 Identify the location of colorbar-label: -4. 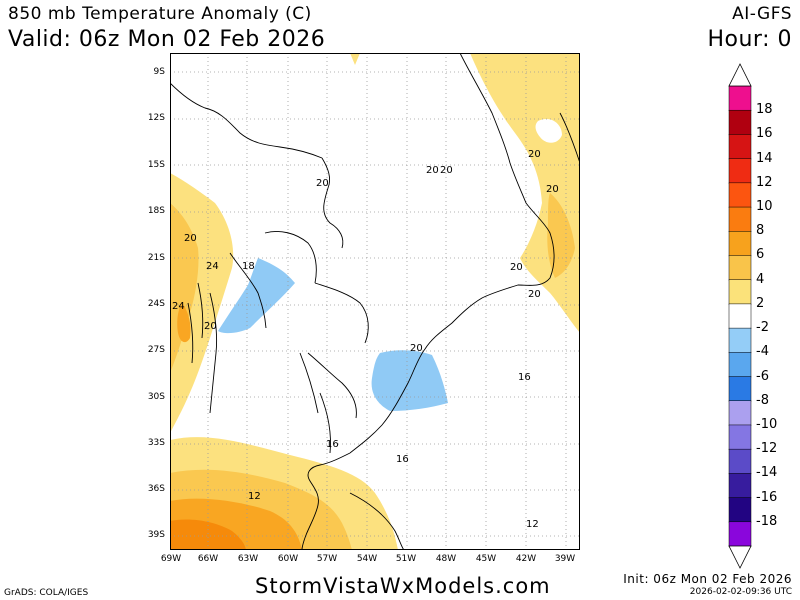
(762, 352).